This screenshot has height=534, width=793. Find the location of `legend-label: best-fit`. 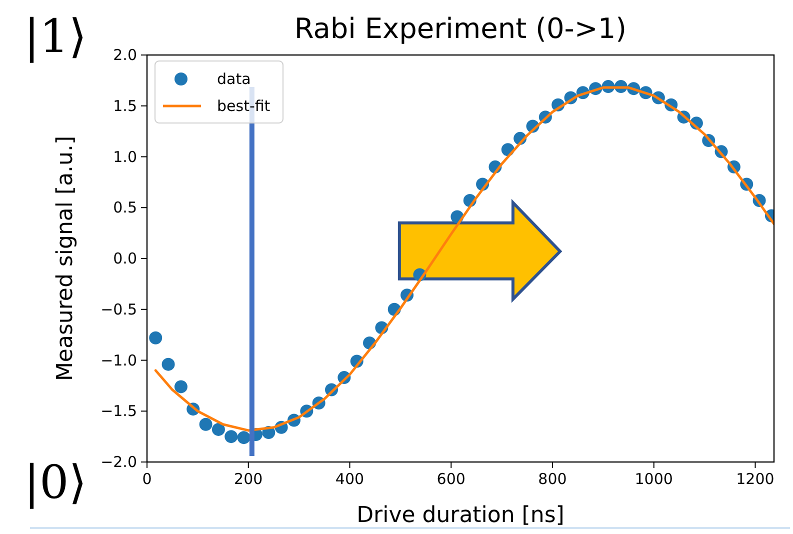

legend-label: best-fit is located at coordinates (243, 106).